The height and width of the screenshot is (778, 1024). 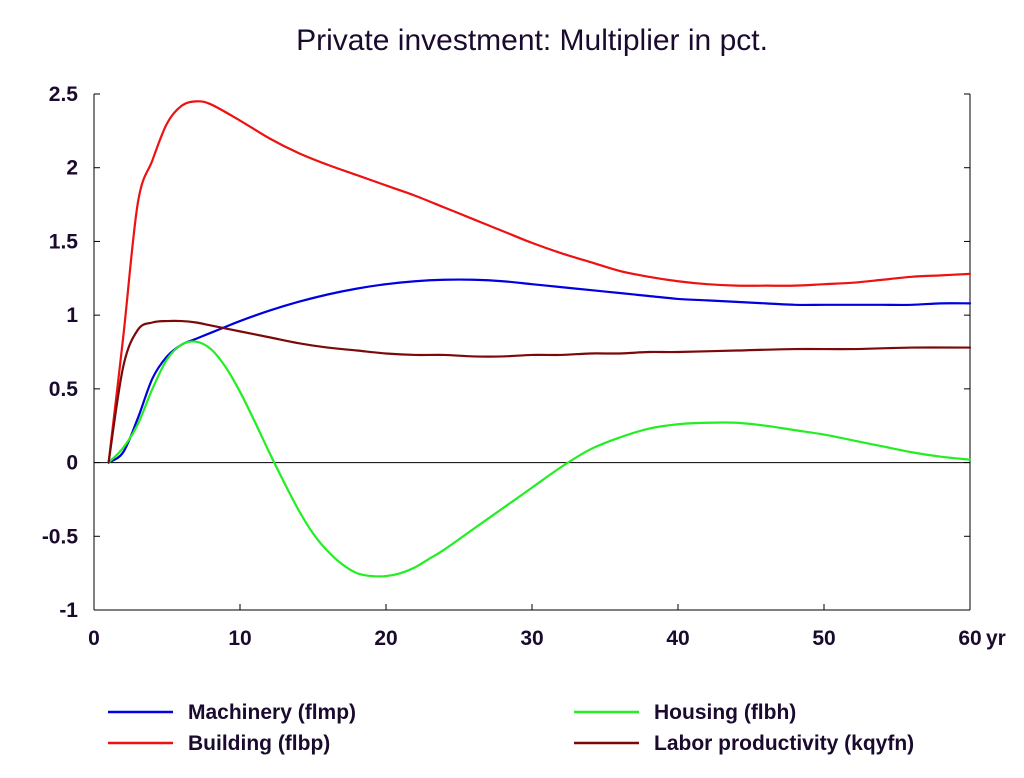 I want to click on x-tick-label: 0, so click(x=94, y=638).